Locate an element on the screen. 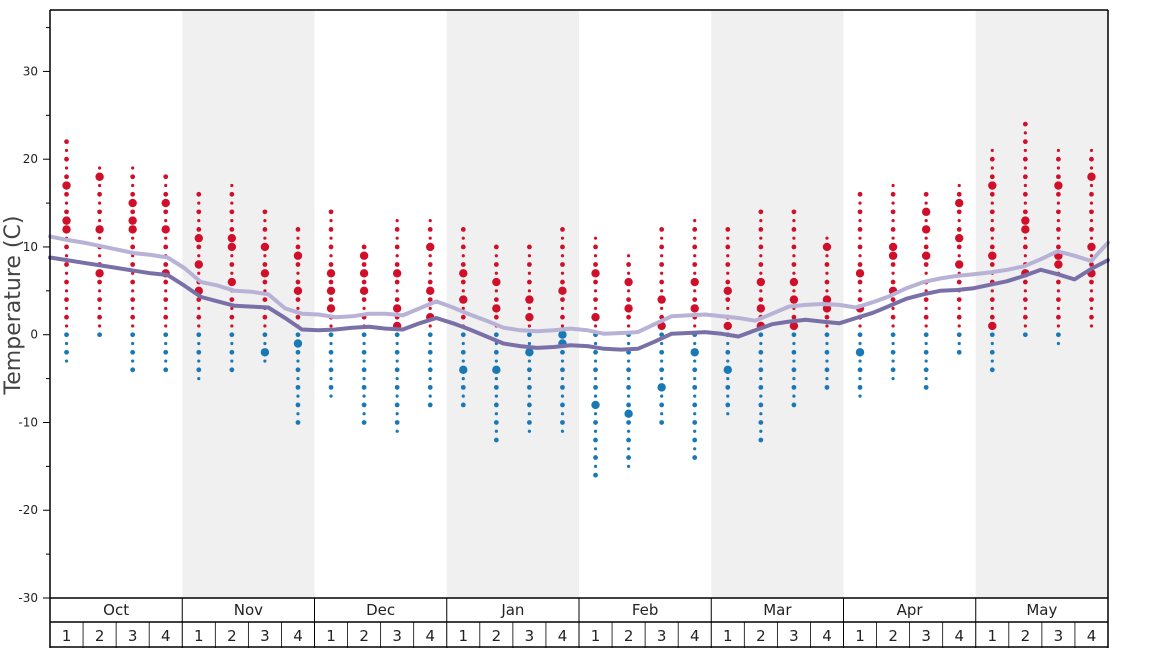 The image size is (1168, 648). week-label: 4 is located at coordinates (298, 636).